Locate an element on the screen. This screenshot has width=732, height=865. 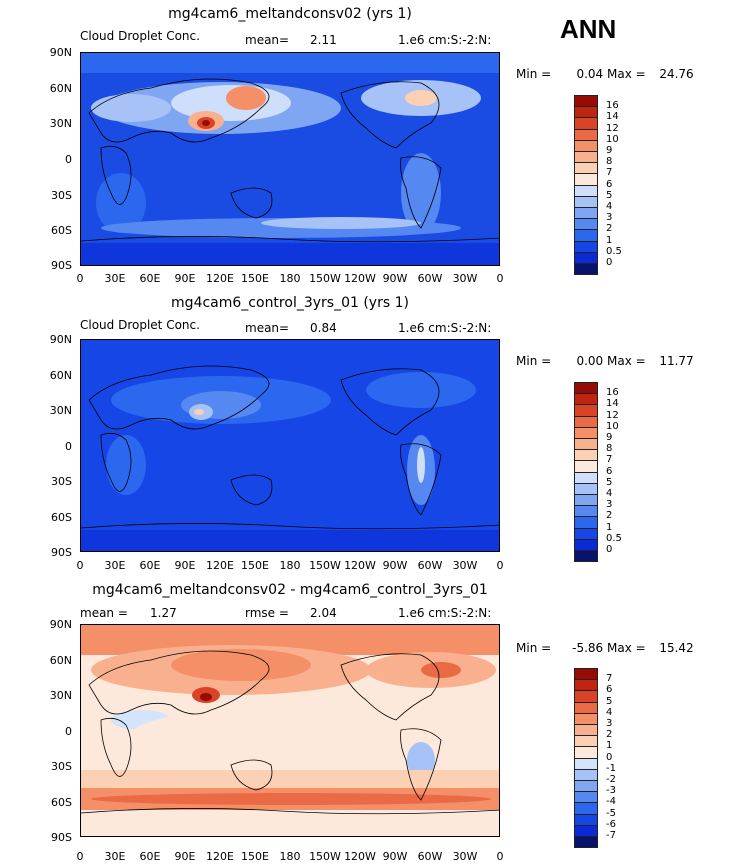
panel2-max-label: Max = is located at coordinates (626, 361).